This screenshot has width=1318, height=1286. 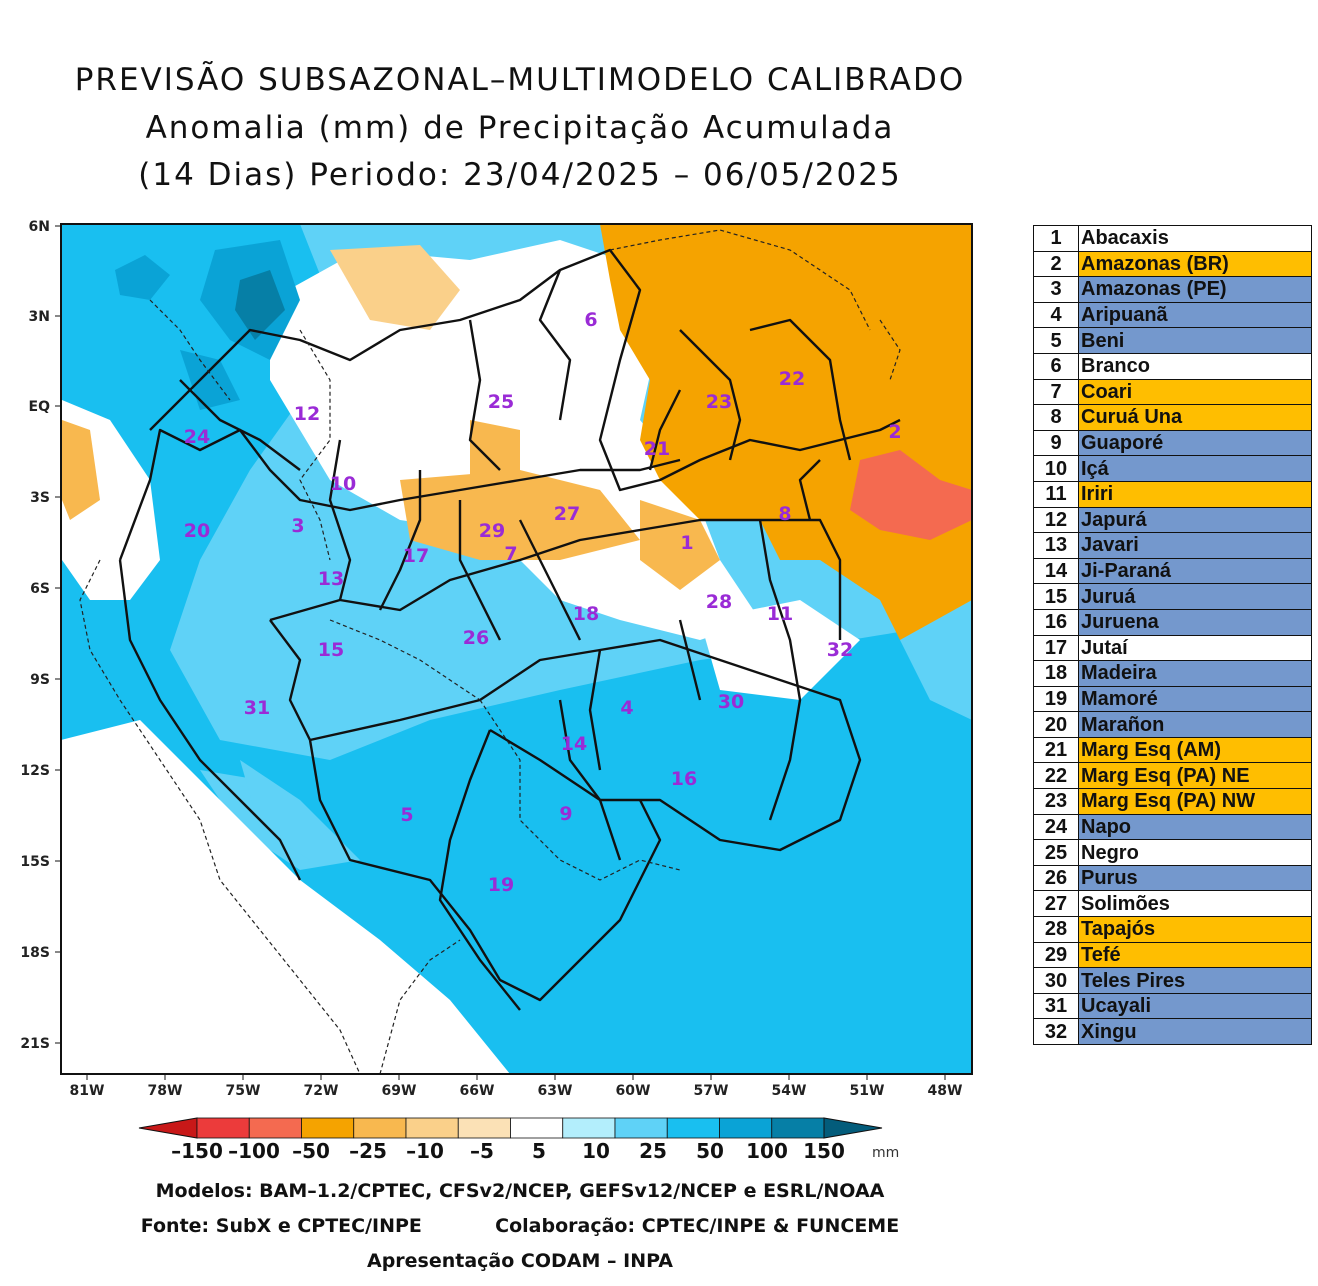 I want to click on legend-row: 27 Solimões, so click(x=1172, y=904).